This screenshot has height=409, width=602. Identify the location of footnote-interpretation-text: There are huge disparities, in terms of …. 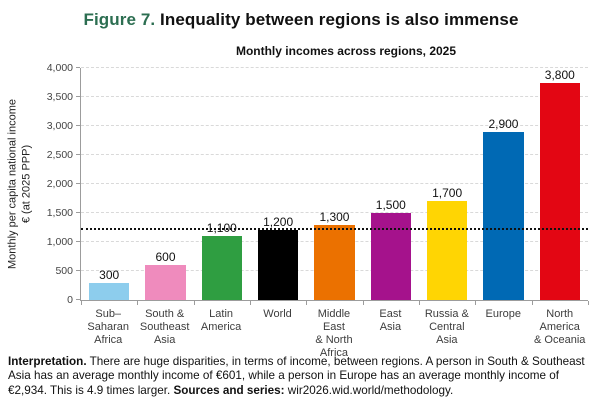
(296, 376).